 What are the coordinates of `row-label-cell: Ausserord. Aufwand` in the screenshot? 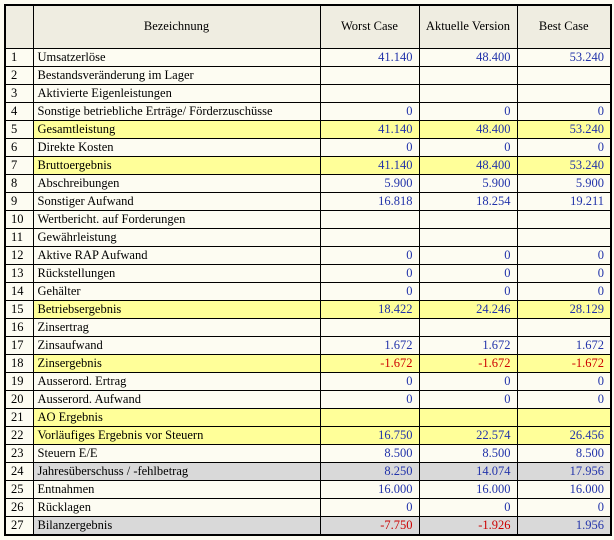 It's located at (176, 399).